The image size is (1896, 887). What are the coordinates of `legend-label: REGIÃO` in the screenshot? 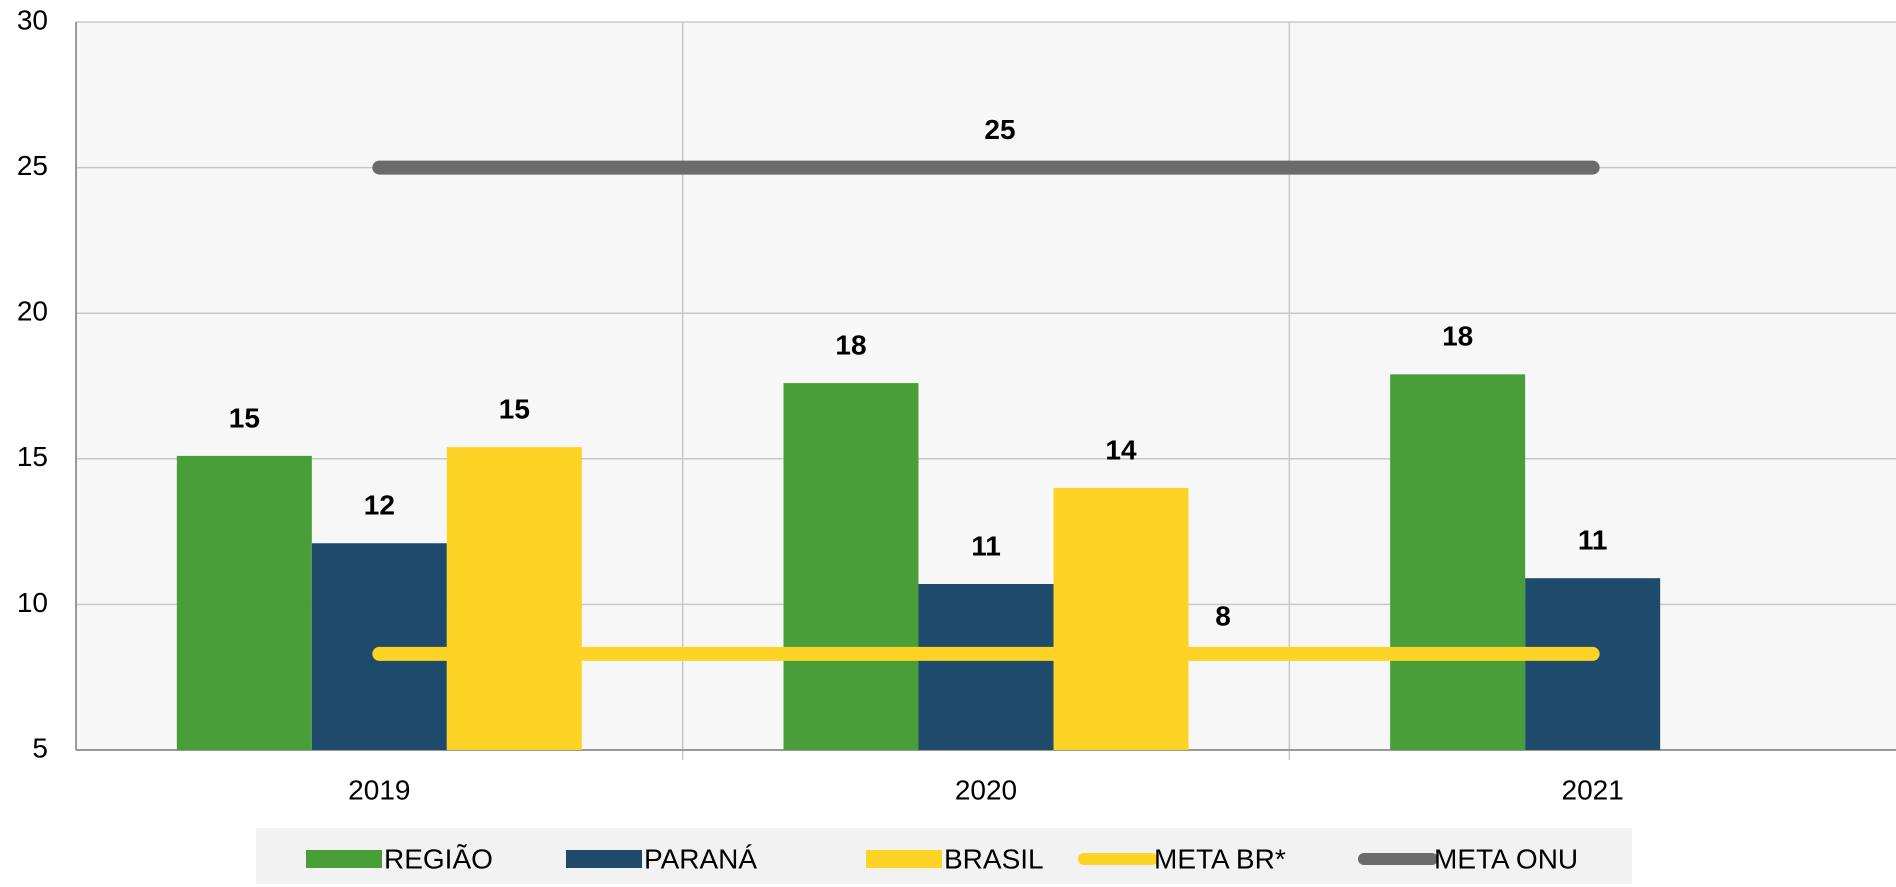 It's located at (438, 858).